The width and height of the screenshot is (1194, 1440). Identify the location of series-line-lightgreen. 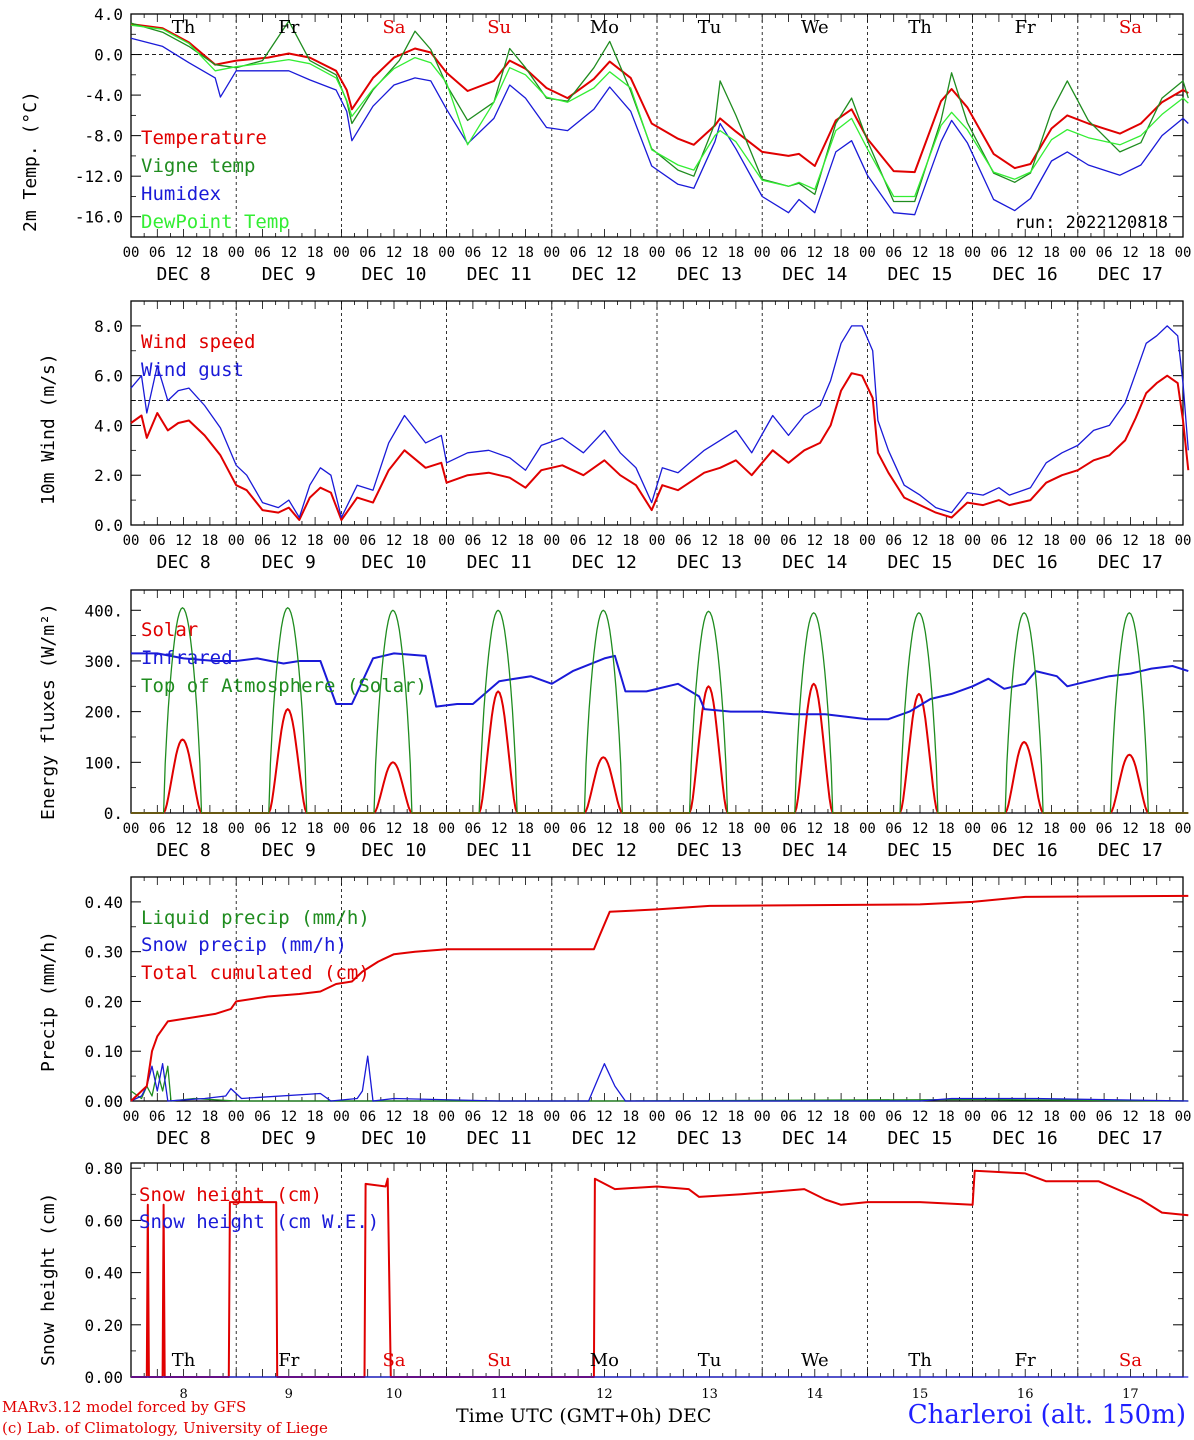
(659, 111).